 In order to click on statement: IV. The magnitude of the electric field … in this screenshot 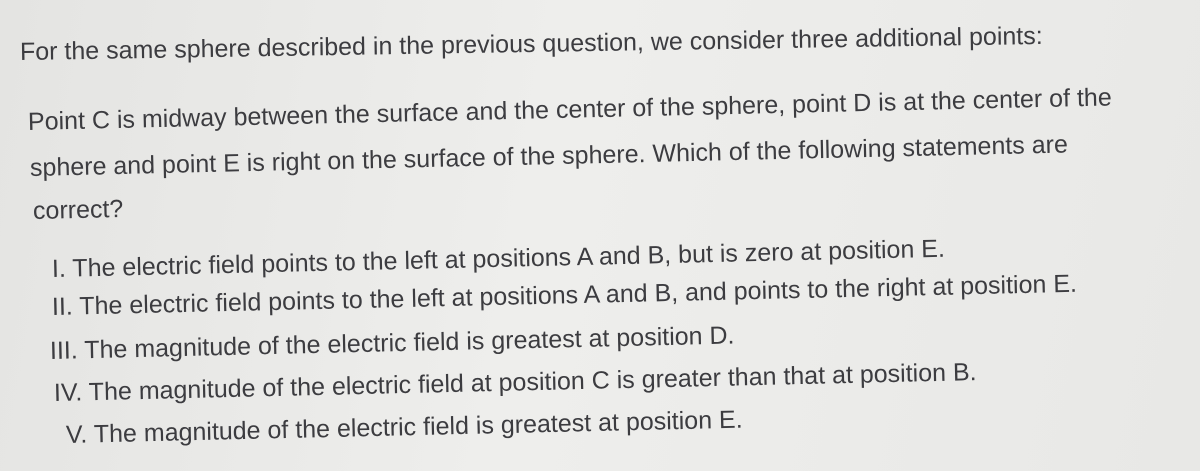, I will do `click(515, 382)`.